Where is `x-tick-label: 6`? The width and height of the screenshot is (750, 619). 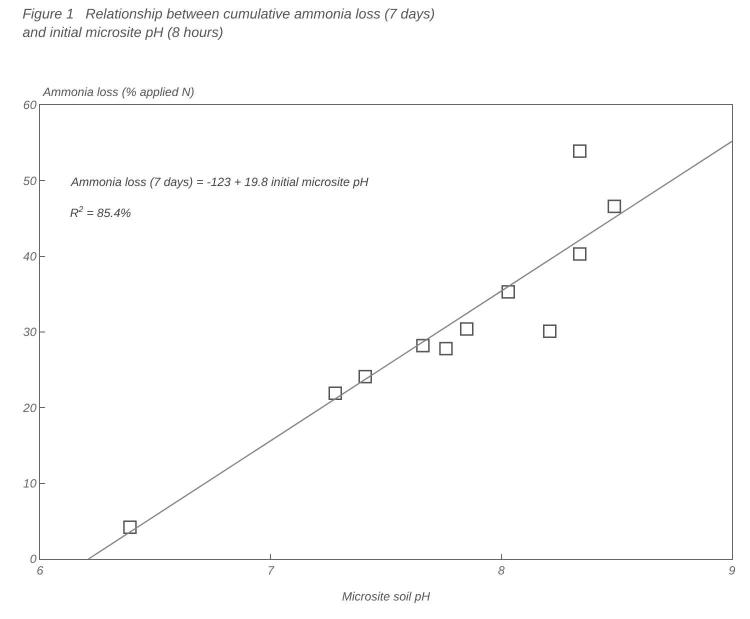 x-tick-label: 6 is located at coordinates (40, 571).